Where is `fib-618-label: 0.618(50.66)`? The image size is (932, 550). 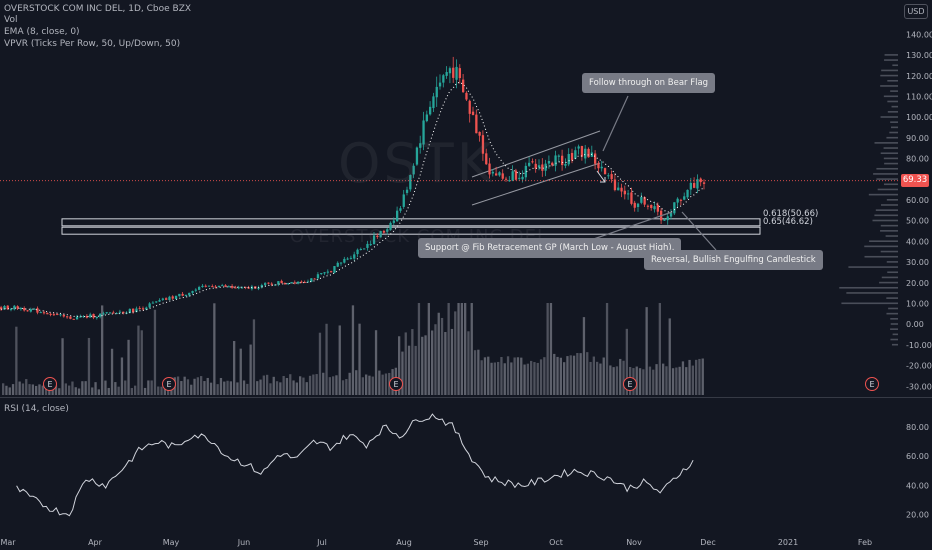
fib-618-label: 0.618(50.66) is located at coordinates (791, 214).